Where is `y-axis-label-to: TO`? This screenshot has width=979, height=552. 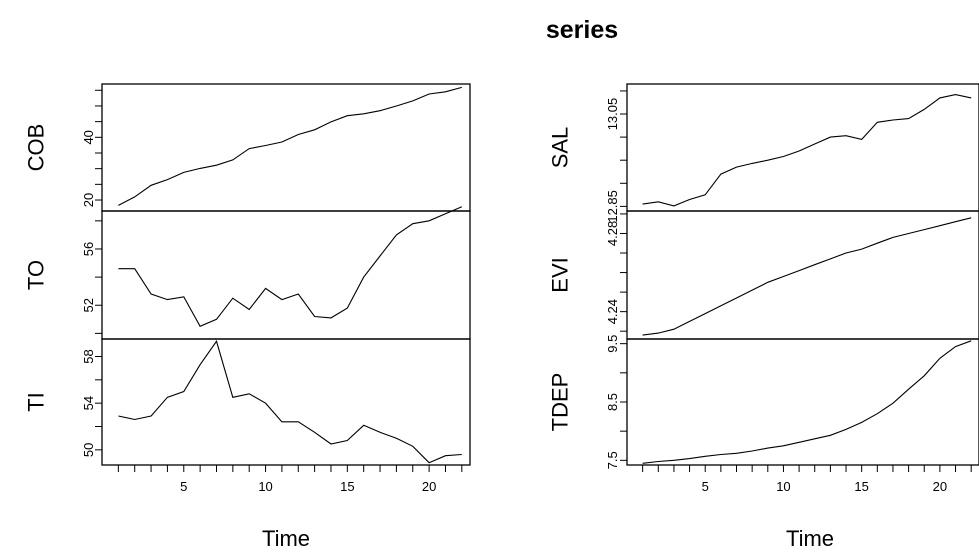
y-axis-label-to: TO is located at coordinates (36, 275).